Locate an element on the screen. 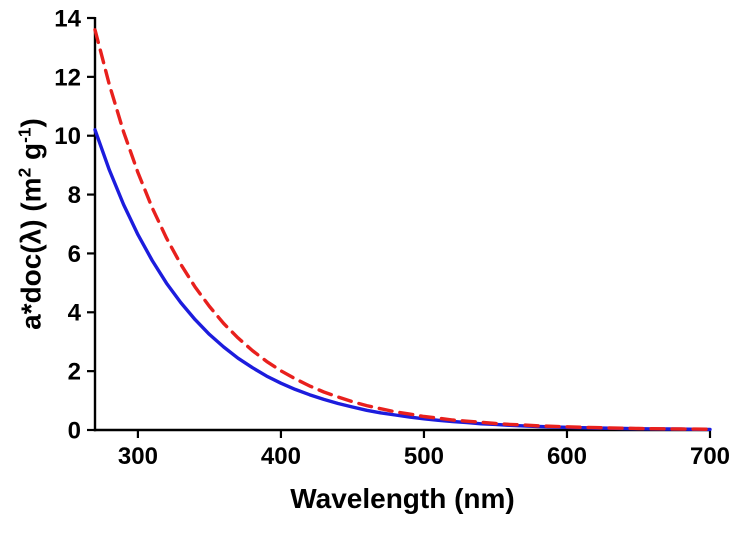 The width and height of the screenshot is (733, 539). y-axis-label-sup-2: 2 is located at coordinates (24, 172).